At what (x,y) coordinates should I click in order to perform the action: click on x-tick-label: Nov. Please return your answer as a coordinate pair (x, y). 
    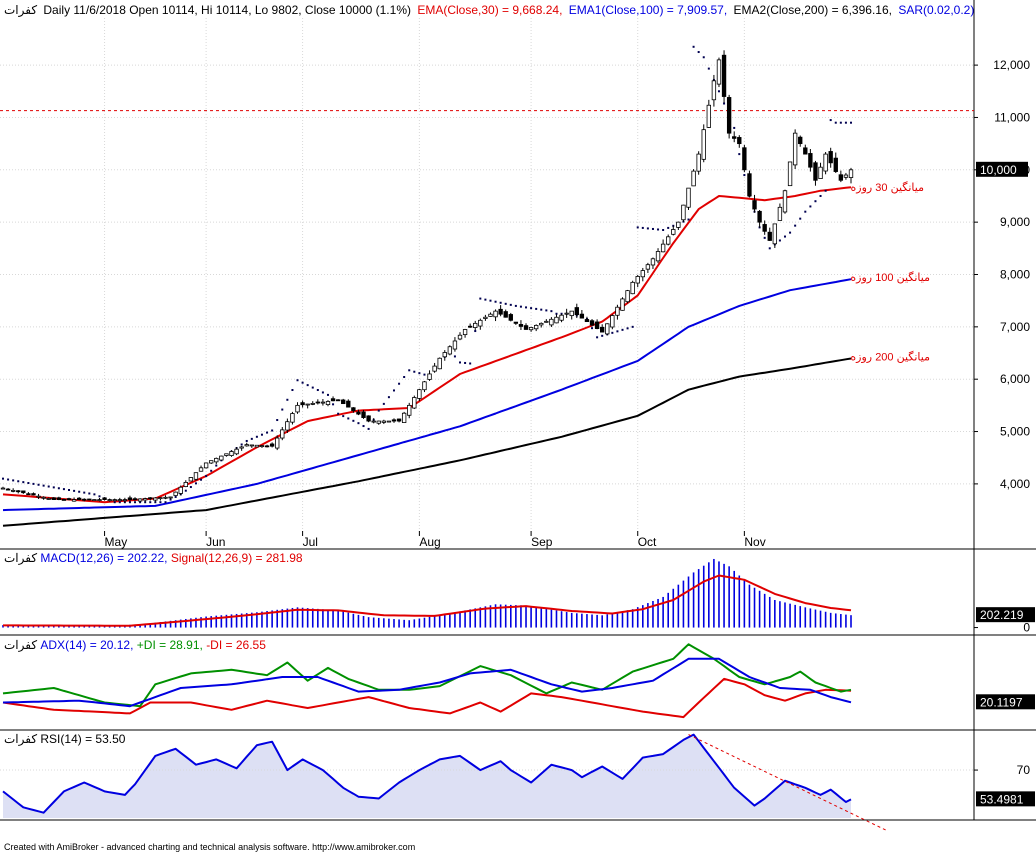
    Looking at the image, I should click on (754, 542).